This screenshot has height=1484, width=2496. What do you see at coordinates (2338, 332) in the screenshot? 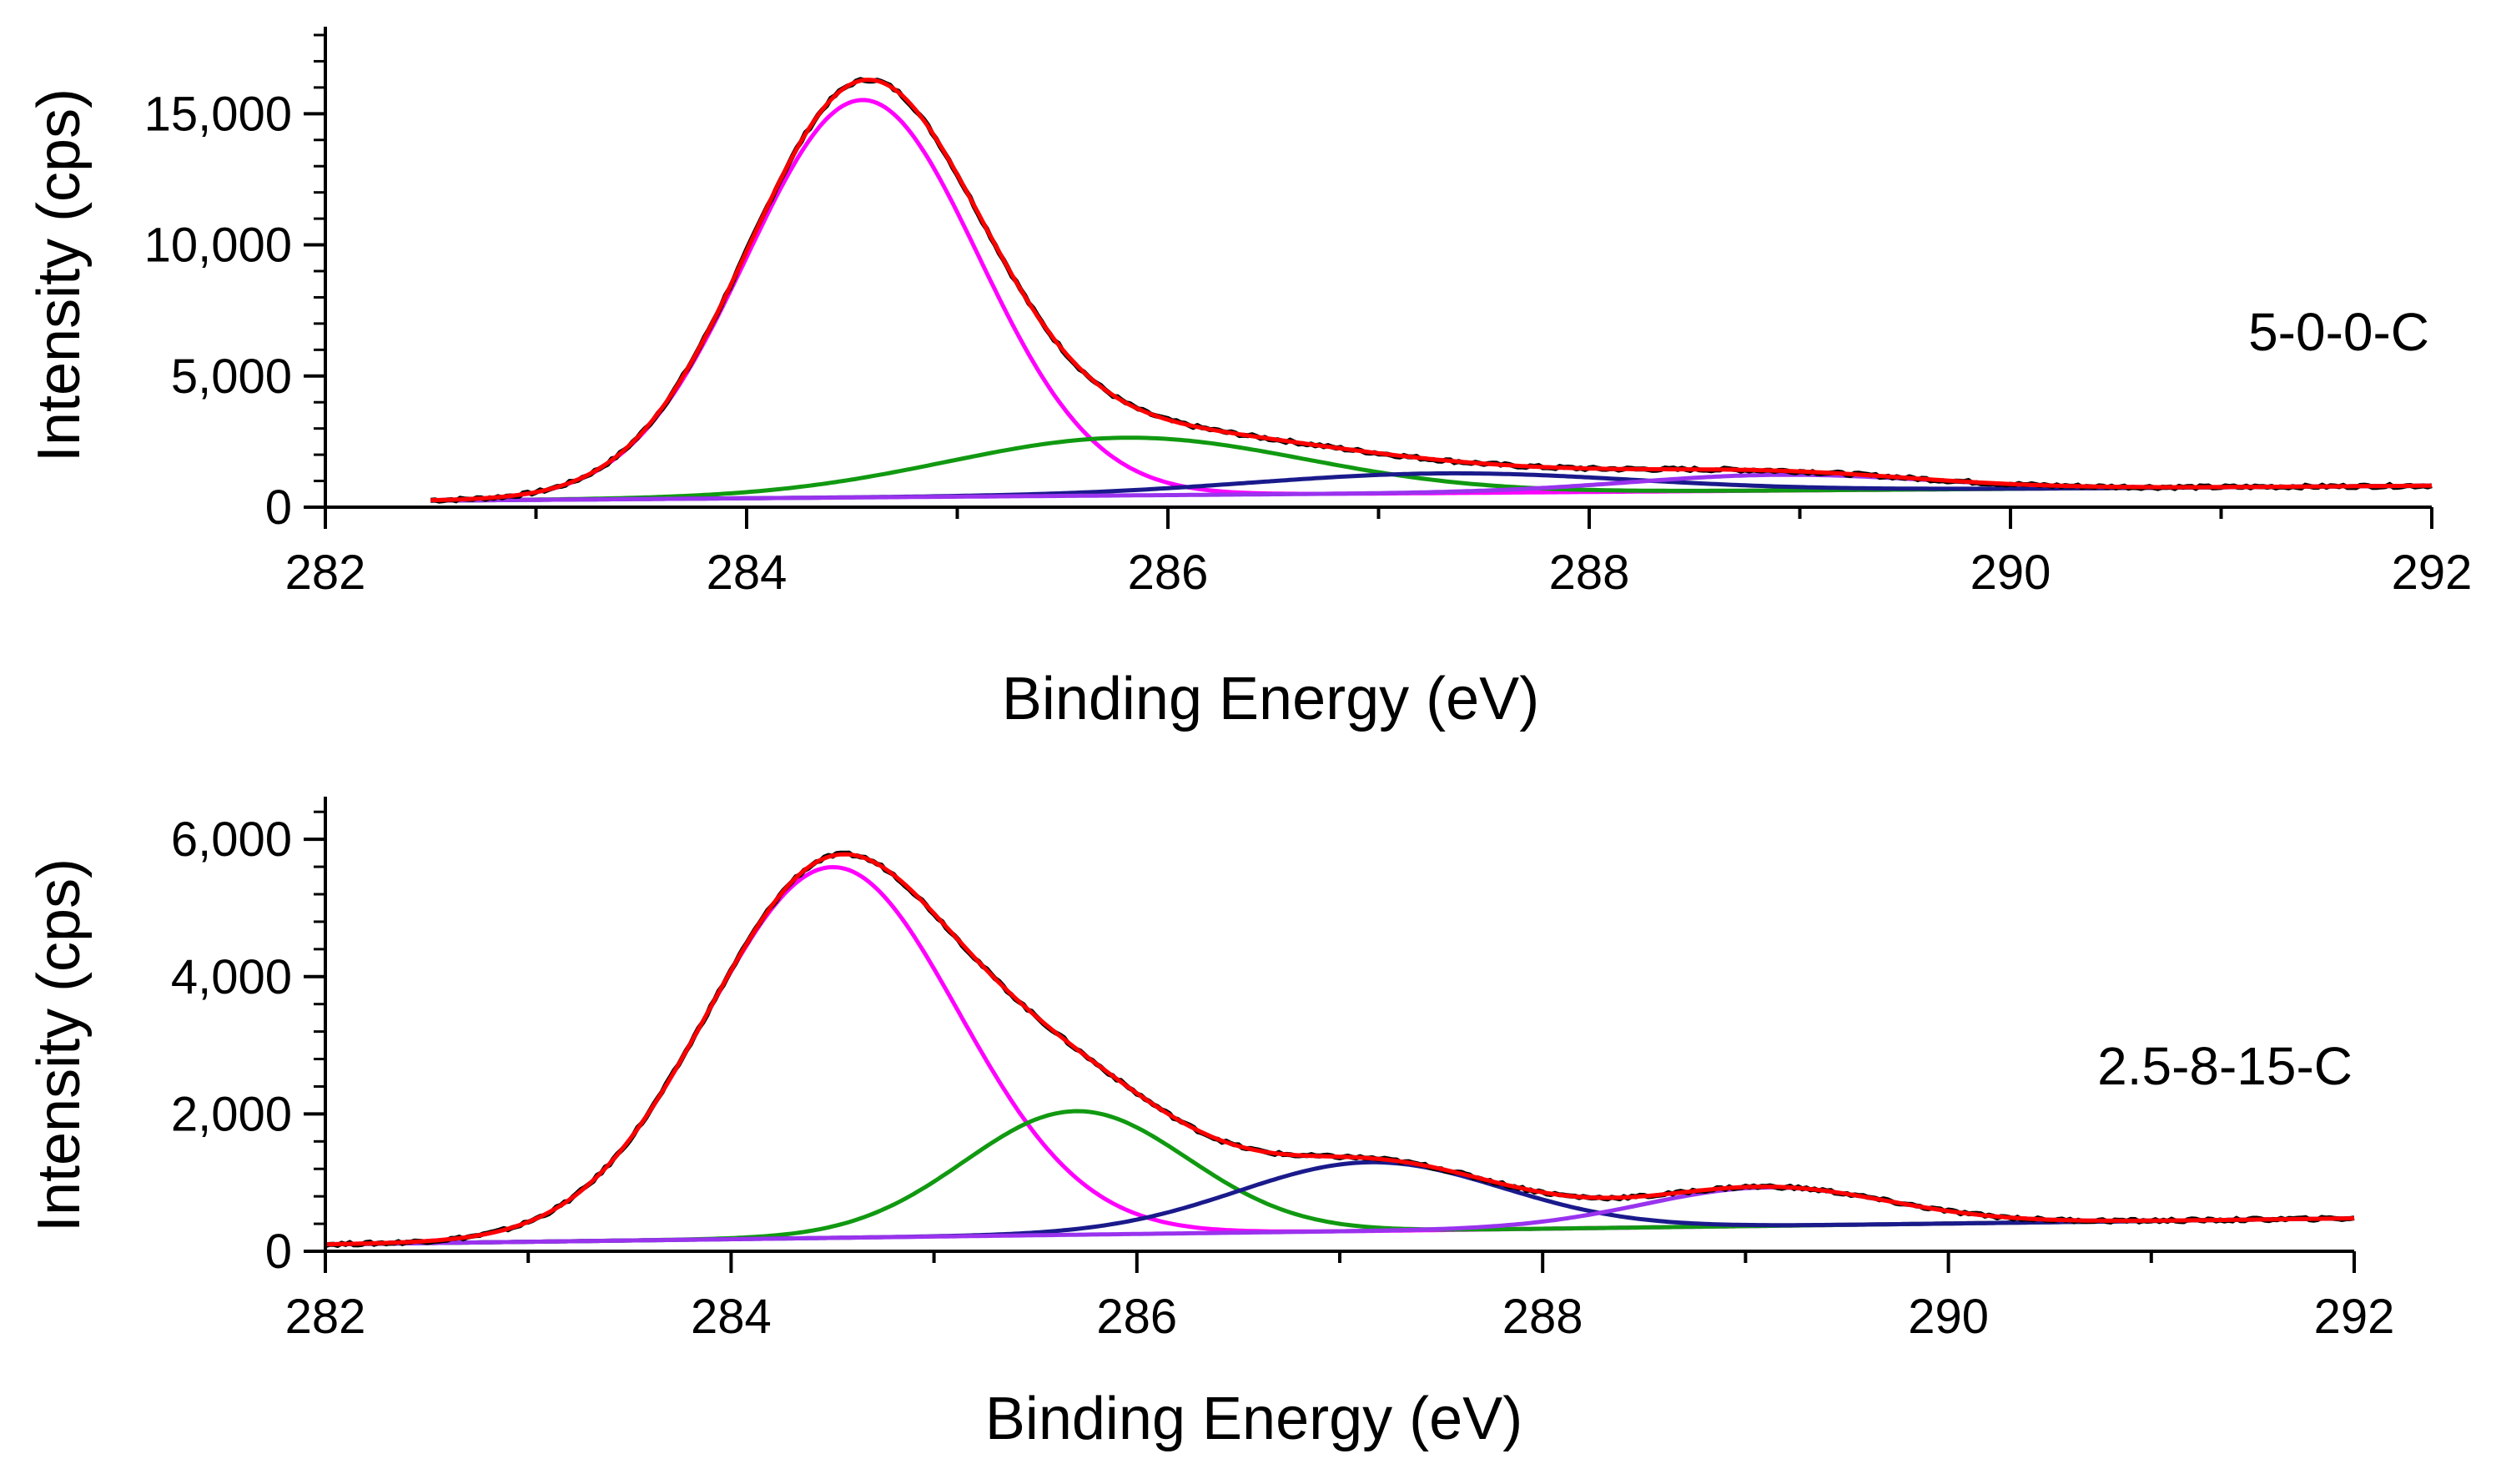
I see `sample-label: 5-0-0-C` at bounding box center [2338, 332].